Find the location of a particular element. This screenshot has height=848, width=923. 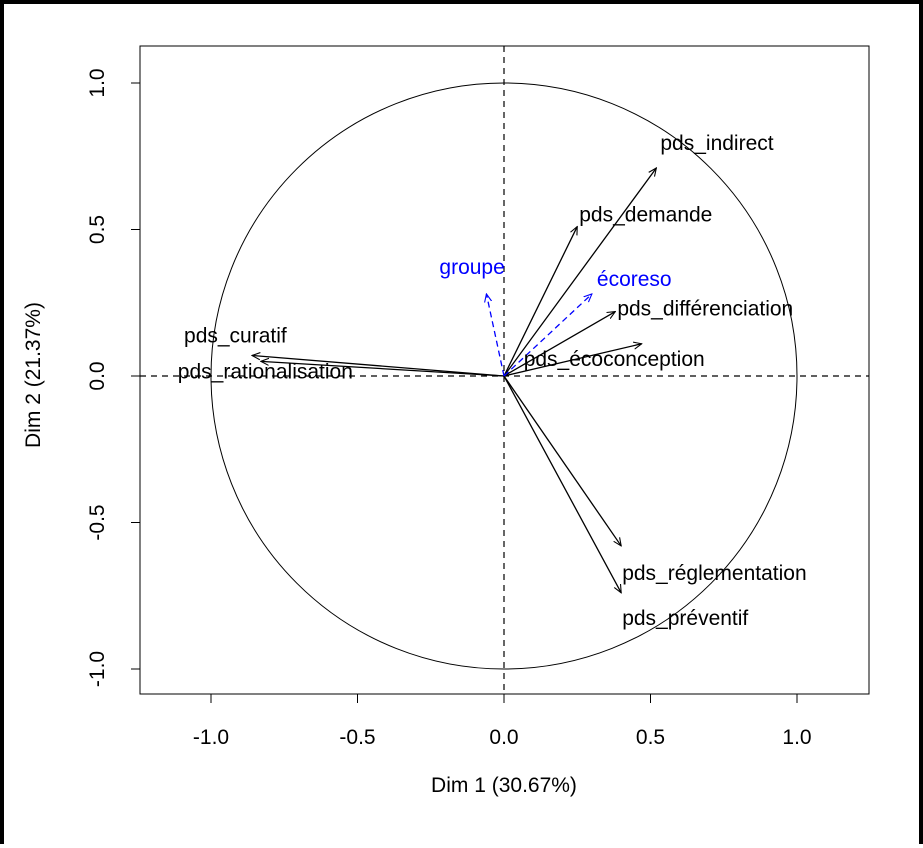

arrow-pds_différenciation is located at coordinates (559, 344).